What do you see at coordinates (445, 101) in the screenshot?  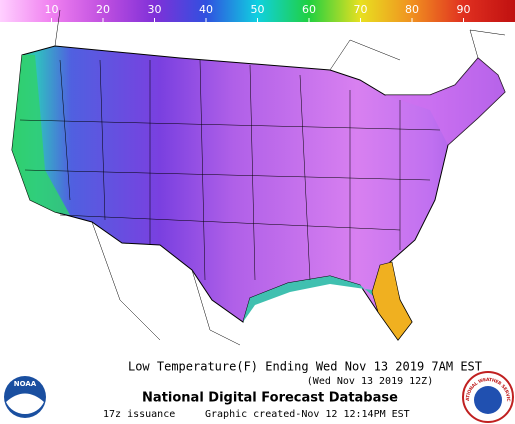 I see `northeast` at bounding box center [445, 101].